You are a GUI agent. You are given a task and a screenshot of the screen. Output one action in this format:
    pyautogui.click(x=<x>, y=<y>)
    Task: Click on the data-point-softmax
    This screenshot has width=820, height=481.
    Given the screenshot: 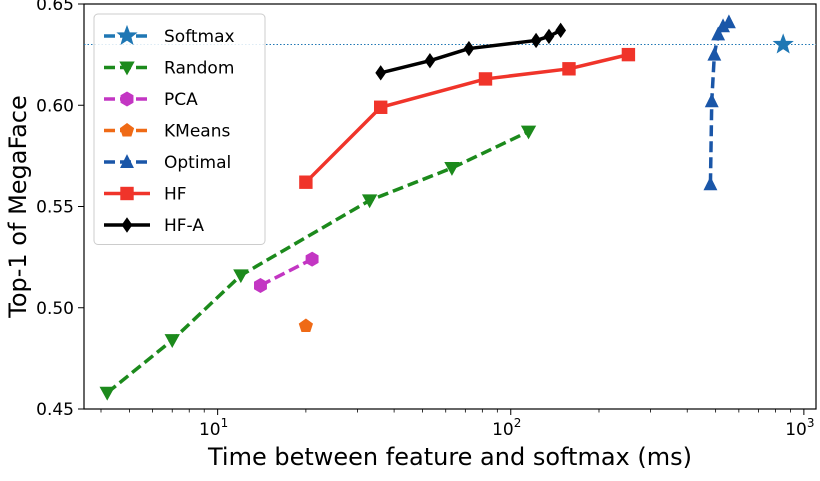 What is the action you would take?
    pyautogui.click(x=783, y=43)
    